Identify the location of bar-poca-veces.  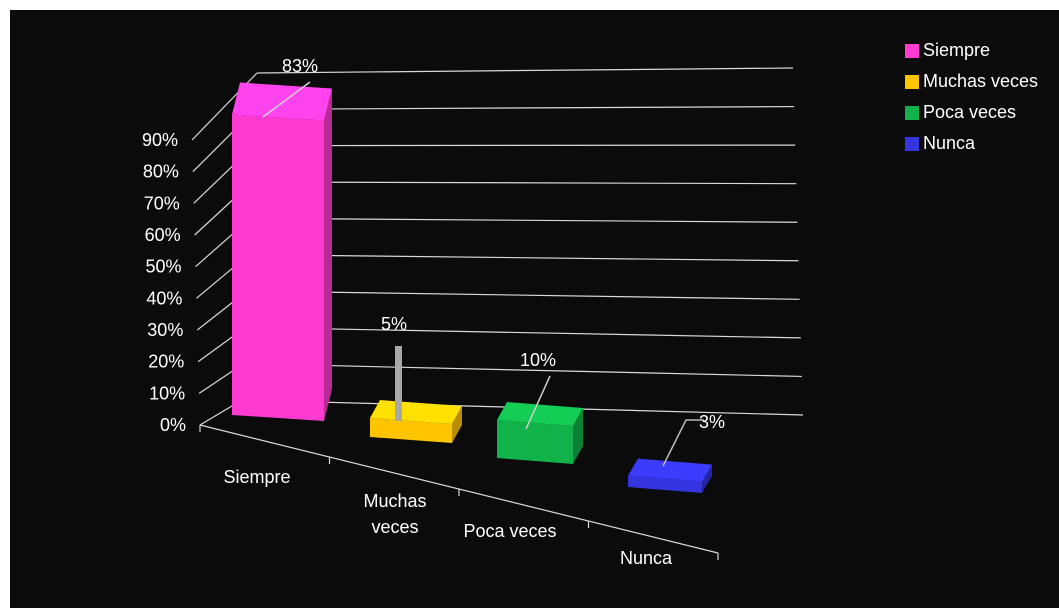
(540, 432).